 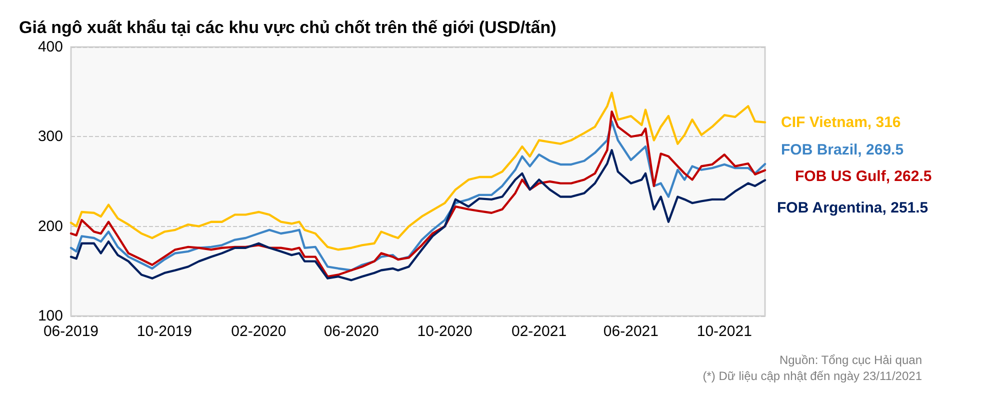 I want to click on text: (*) Dữ liệu cập nhật đến ngày 23/11/2021, so click(x=812, y=376).